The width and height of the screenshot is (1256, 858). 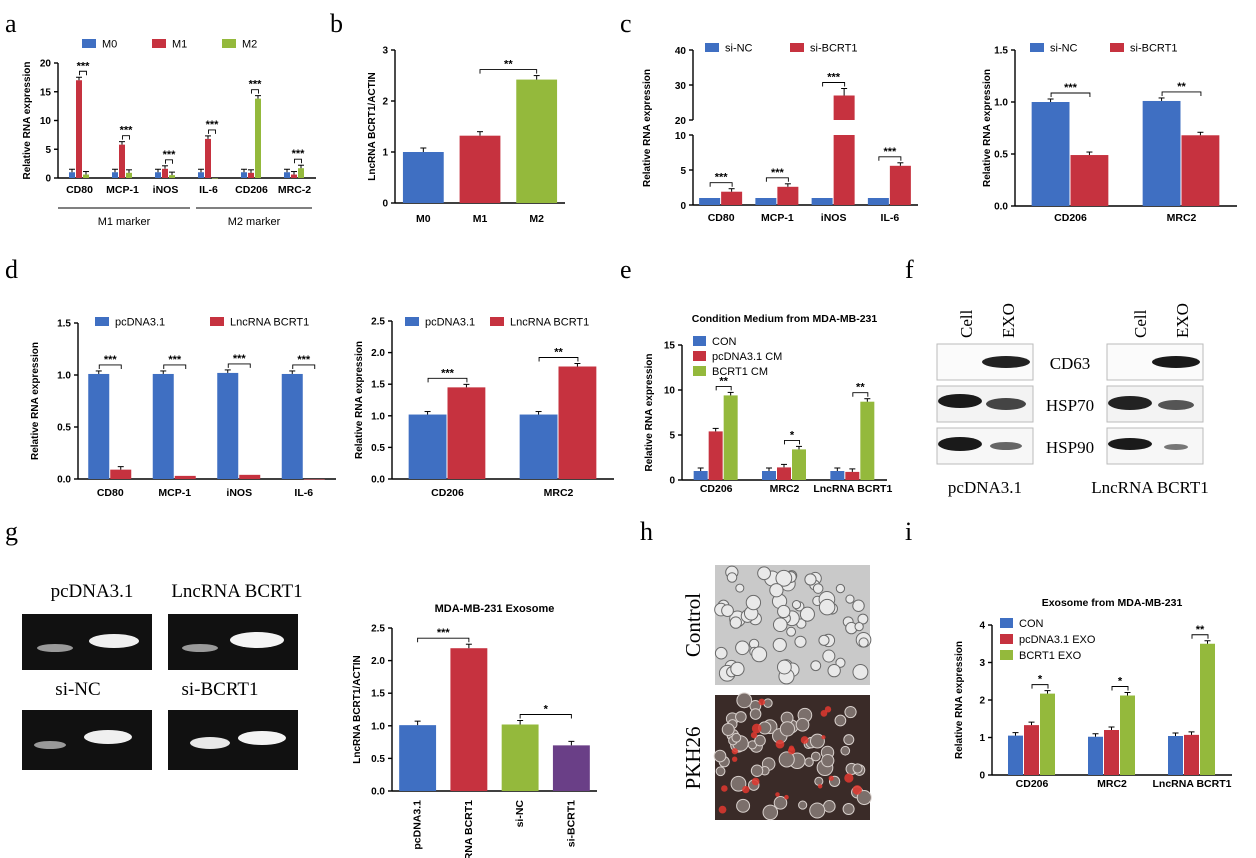 What do you see at coordinates (378, 480) in the screenshot?
I see `y-tick-label: 0.0` at bounding box center [378, 480].